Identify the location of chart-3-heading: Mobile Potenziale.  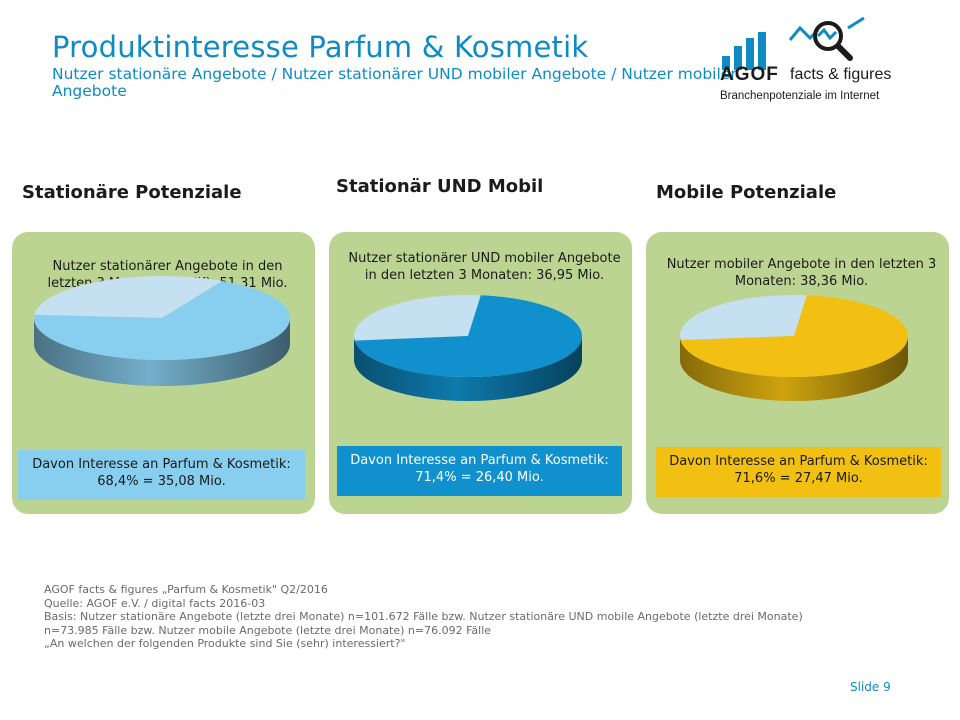
(746, 192).